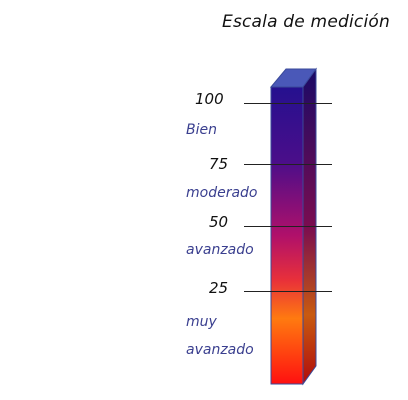 Image resolution: width=408 pixels, height=400 pixels. I want to click on tick-label-50: 50, so click(219, 222).